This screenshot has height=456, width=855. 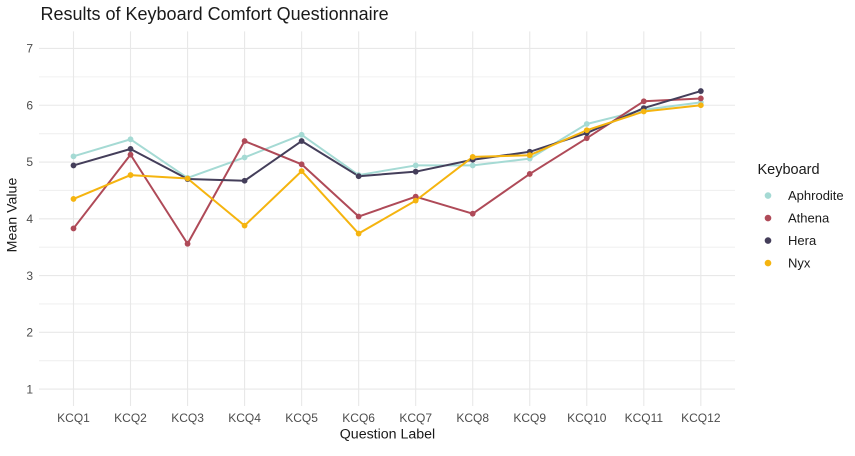 What do you see at coordinates (73, 418) in the screenshot?
I see `svg-text: KCQ1` at bounding box center [73, 418].